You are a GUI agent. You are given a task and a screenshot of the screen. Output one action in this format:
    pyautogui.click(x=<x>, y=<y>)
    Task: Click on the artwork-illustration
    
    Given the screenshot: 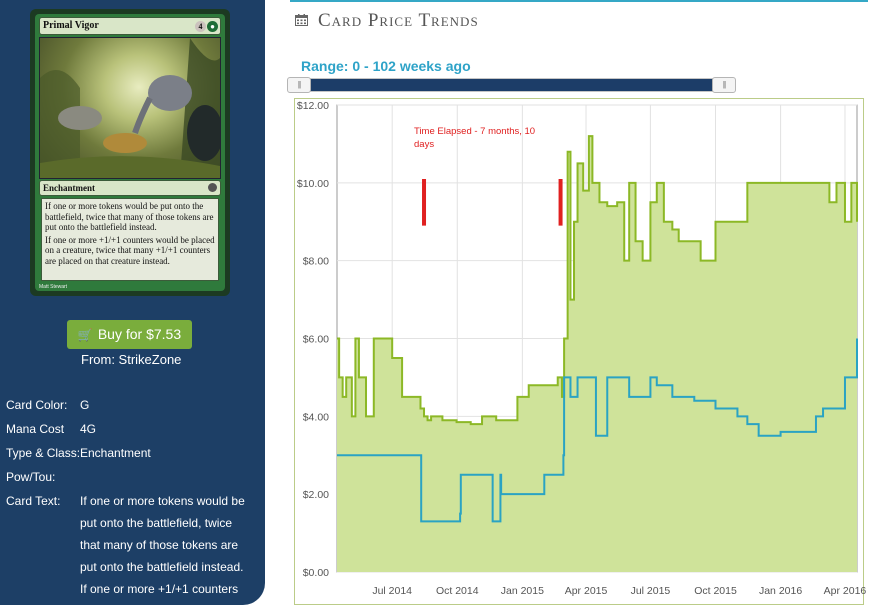 What is the action you would take?
    pyautogui.click(x=130, y=108)
    